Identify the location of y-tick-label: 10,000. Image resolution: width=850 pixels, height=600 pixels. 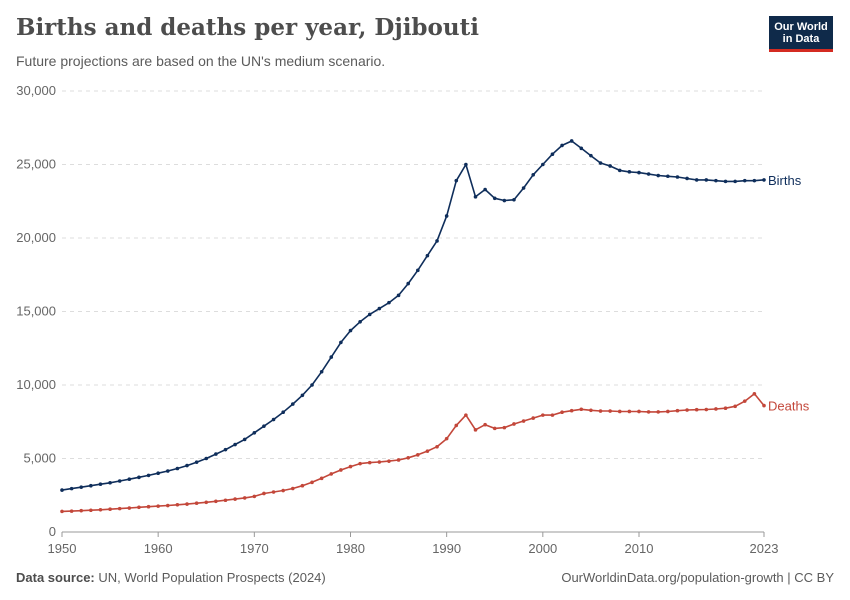
(36, 384).